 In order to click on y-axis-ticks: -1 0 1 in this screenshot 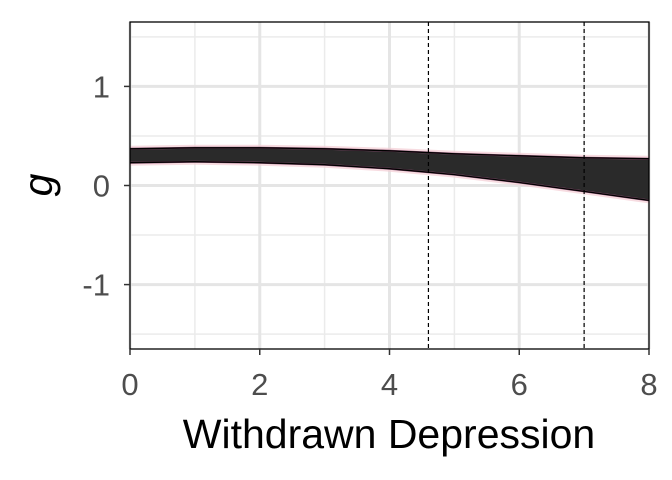, I will do `click(106, 186)`.